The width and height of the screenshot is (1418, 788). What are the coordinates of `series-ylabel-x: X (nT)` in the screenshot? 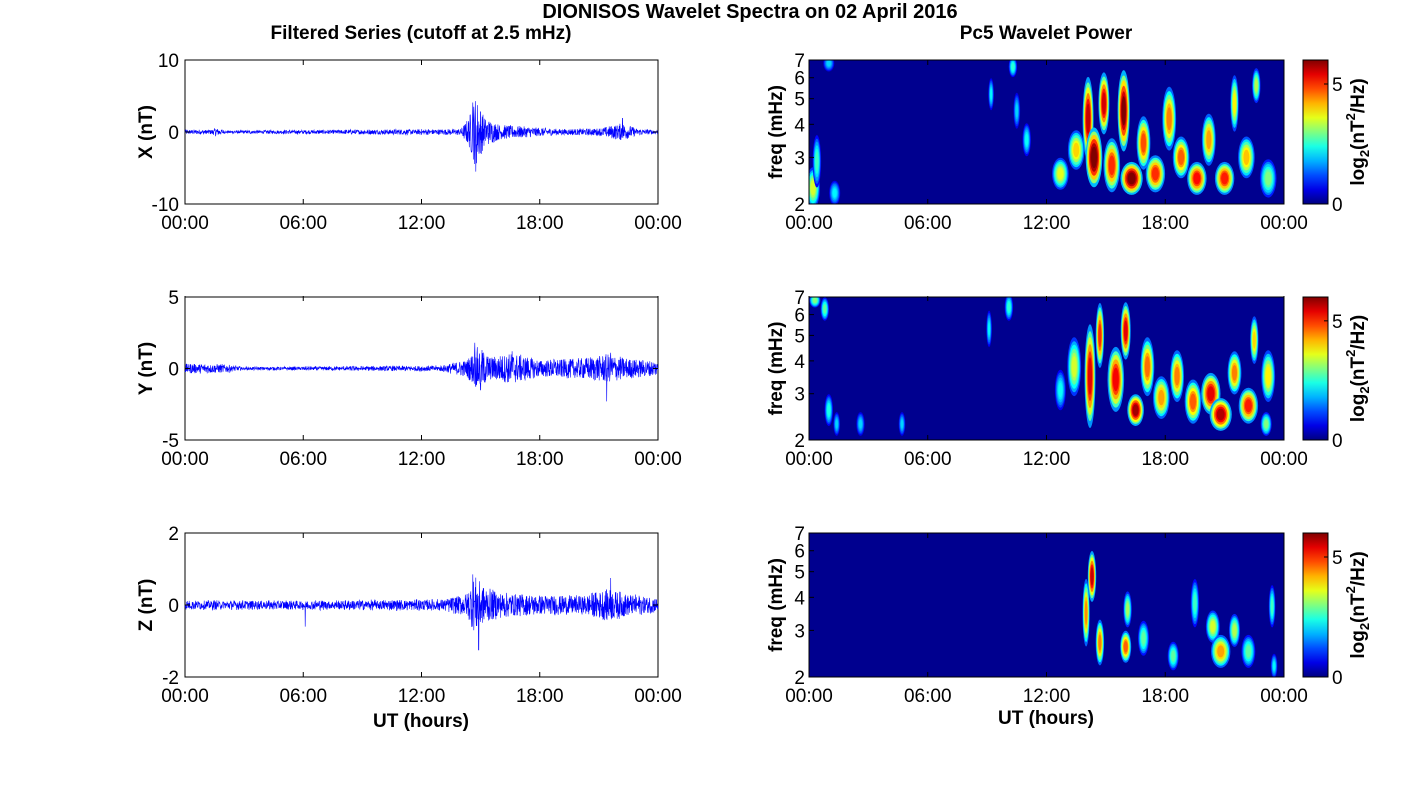 It's located at (146, 132).